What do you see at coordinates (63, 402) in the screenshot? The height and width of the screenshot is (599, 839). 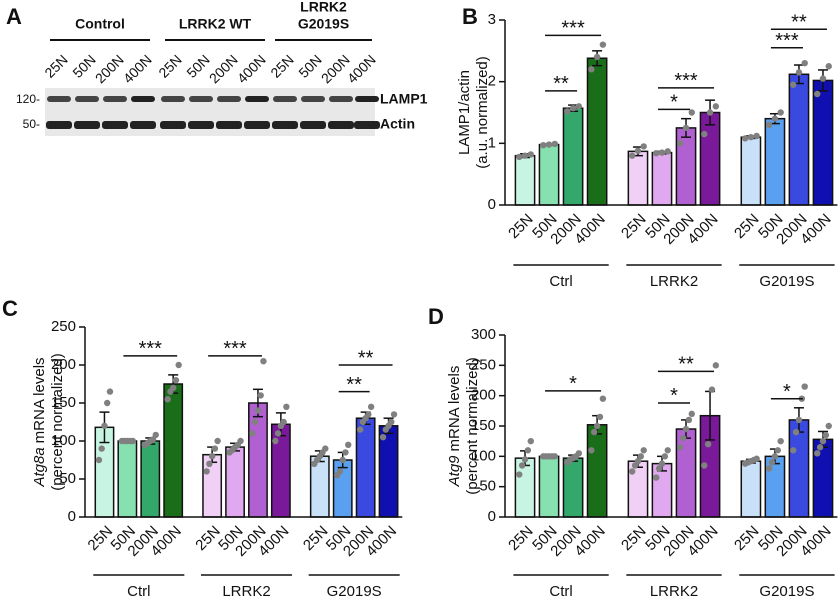 I see `y-tick-label: 150` at bounding box center [63, 402].